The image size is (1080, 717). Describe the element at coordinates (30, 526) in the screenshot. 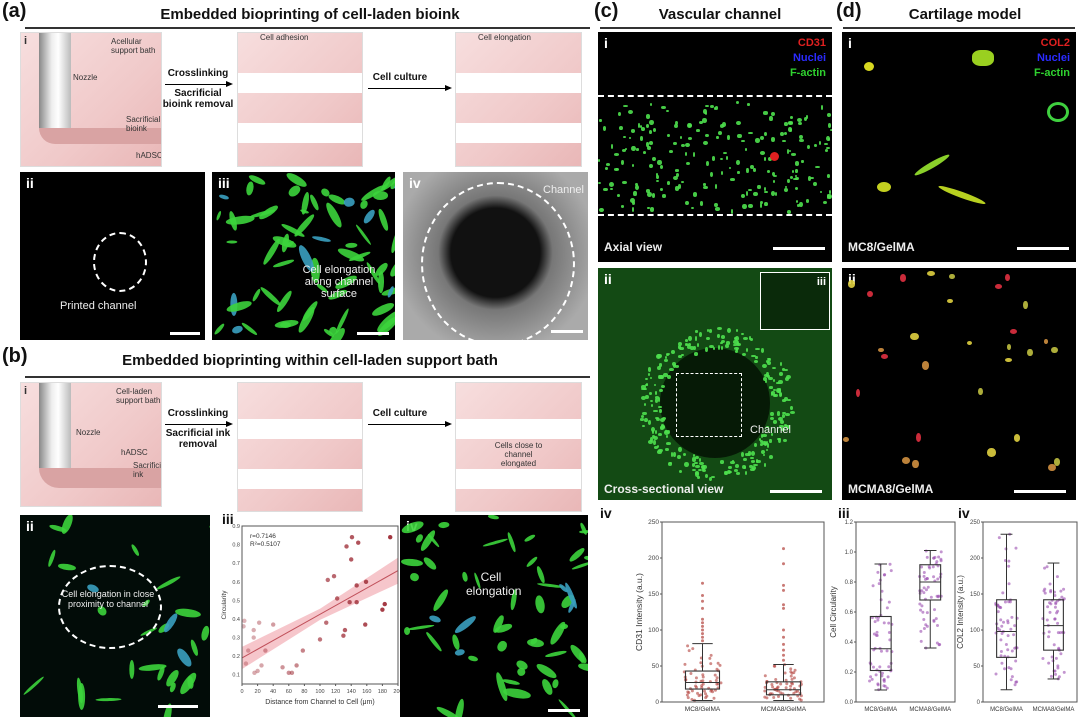

I see `roman-label: ii` at that location.